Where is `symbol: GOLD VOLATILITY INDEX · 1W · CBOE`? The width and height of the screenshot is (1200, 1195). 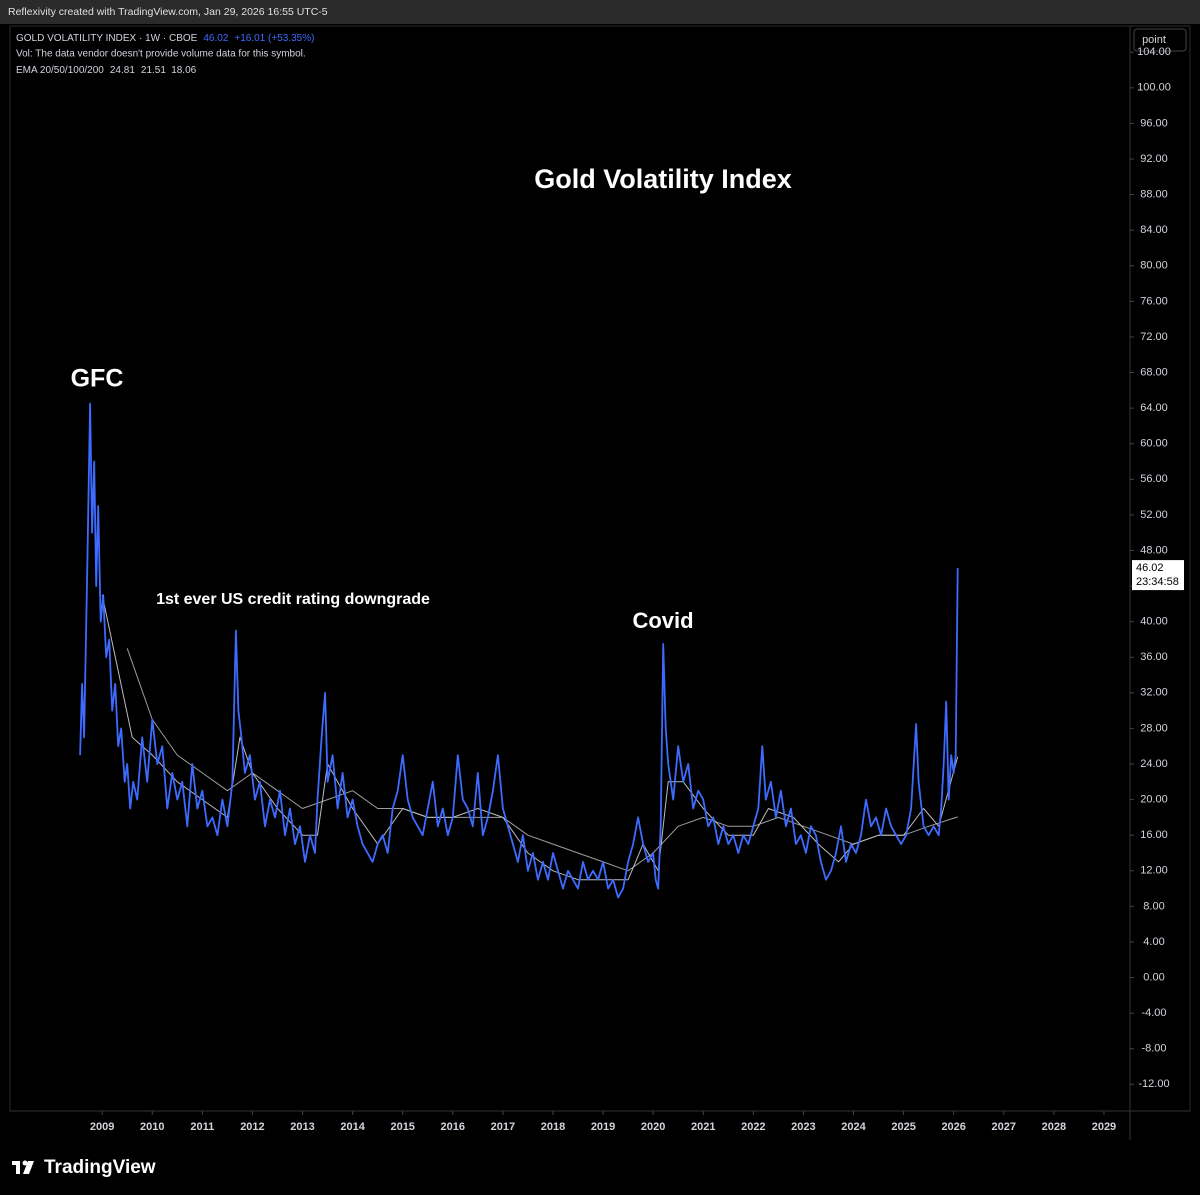 symbol: GOLD VOLATILITY INDEX · 1W · CBOE is located at coordinates (107, 38).